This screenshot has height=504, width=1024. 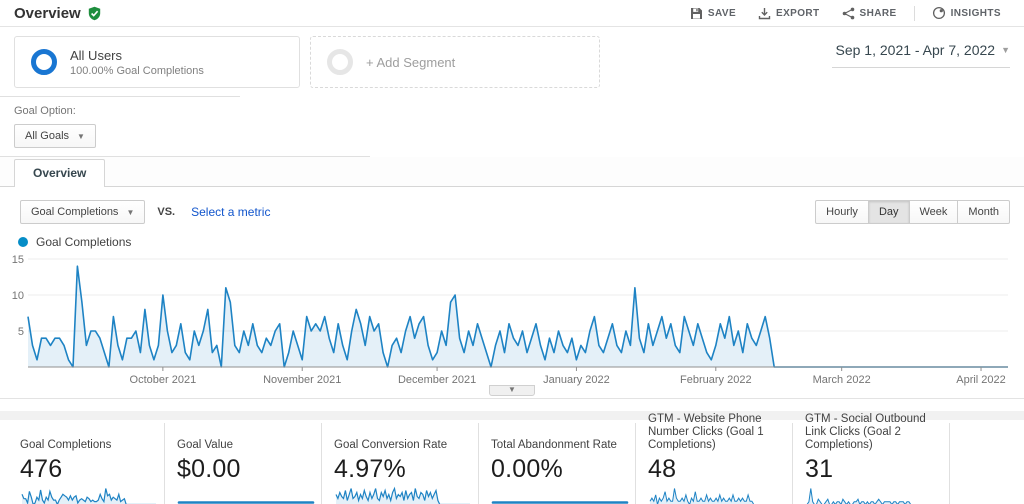 I want to click on svg-text: March 2022, so click(x=842, y=380).